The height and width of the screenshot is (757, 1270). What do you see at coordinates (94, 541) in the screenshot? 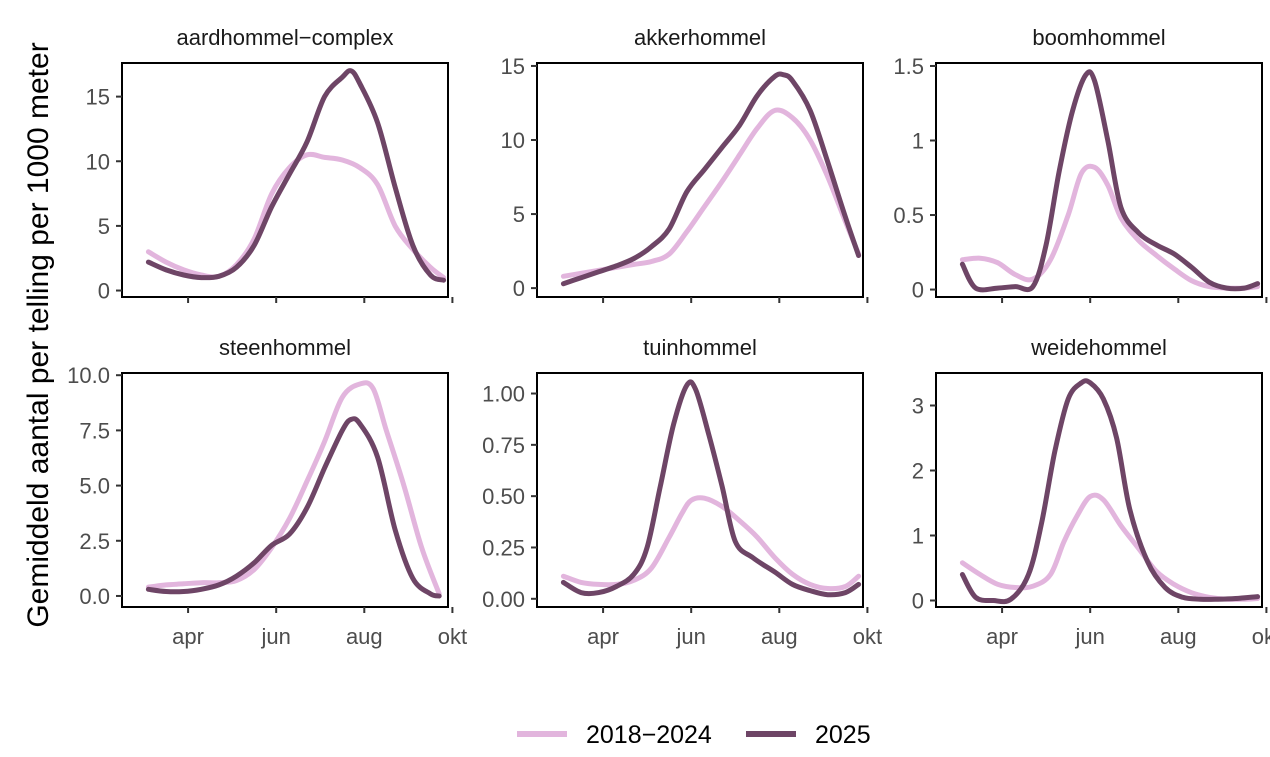
I see `y-tick-label: 2.5` at bounding box center [94, 541].